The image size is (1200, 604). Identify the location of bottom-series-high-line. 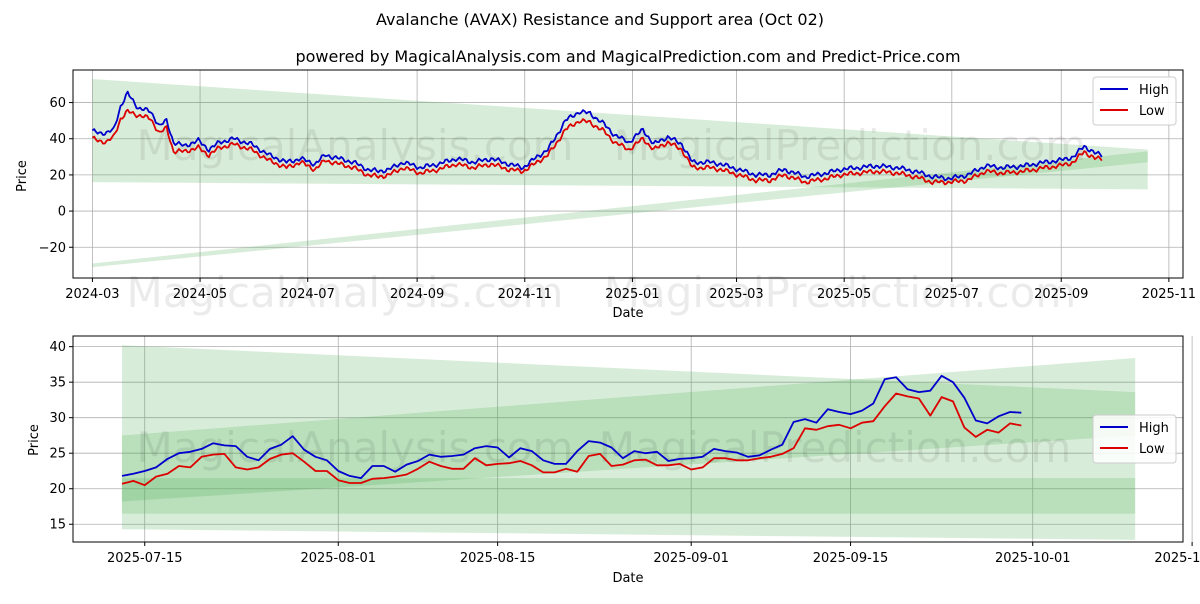
(571, 426).